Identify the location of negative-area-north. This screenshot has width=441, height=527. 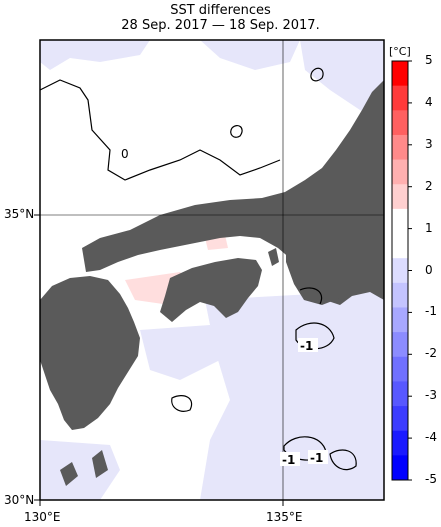
(250, 55).